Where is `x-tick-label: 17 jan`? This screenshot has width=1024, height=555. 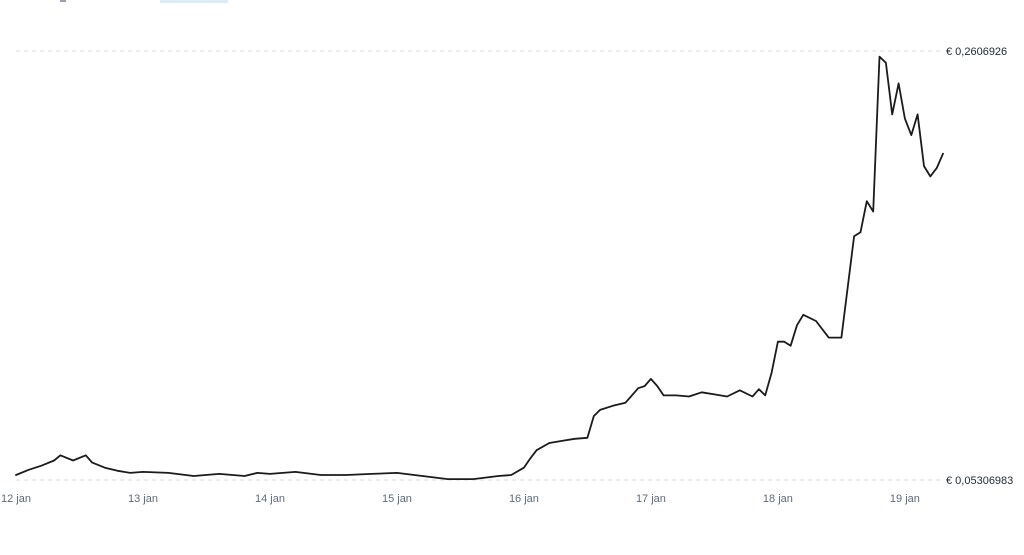
x-tick-label: 17 jan is located at coordinates (651, 499).